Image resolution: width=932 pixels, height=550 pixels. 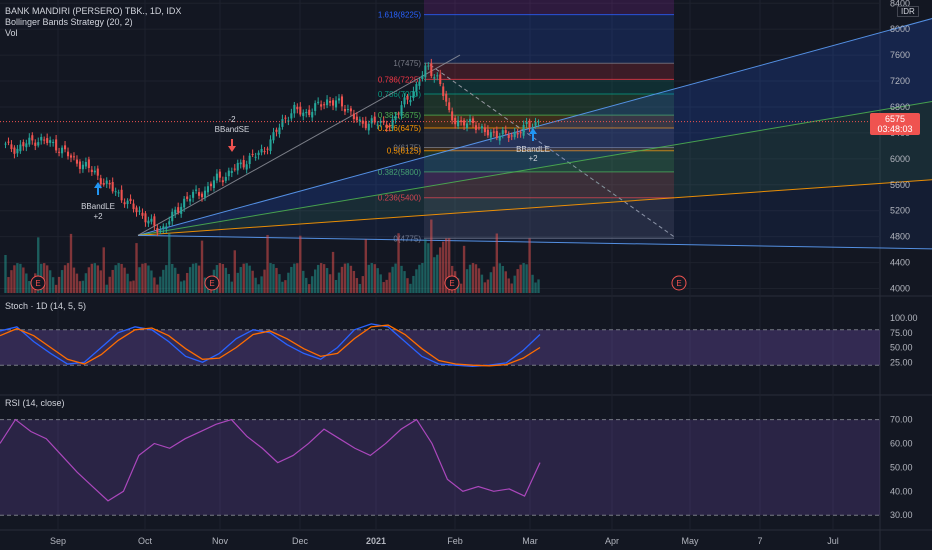 What do you see at coordinates (69, 22) in the screenshot?
I see `indicator-bbands-label: Bollinger Bands Strategy (20, 2)` at bounding box center [69, 22].